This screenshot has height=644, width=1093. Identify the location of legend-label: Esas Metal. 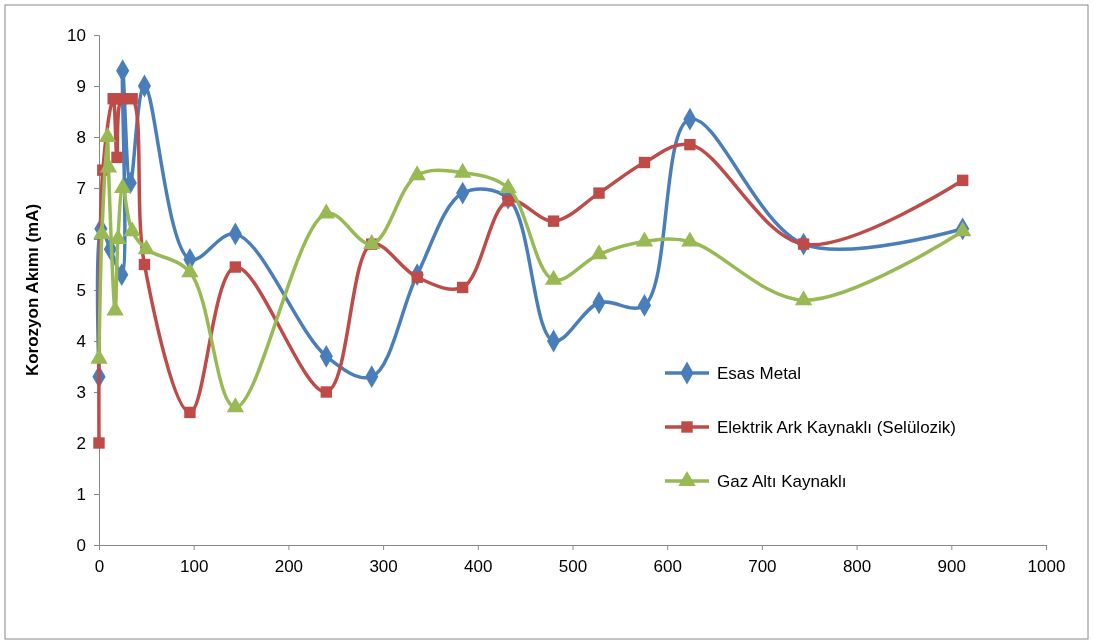
(759, 373).